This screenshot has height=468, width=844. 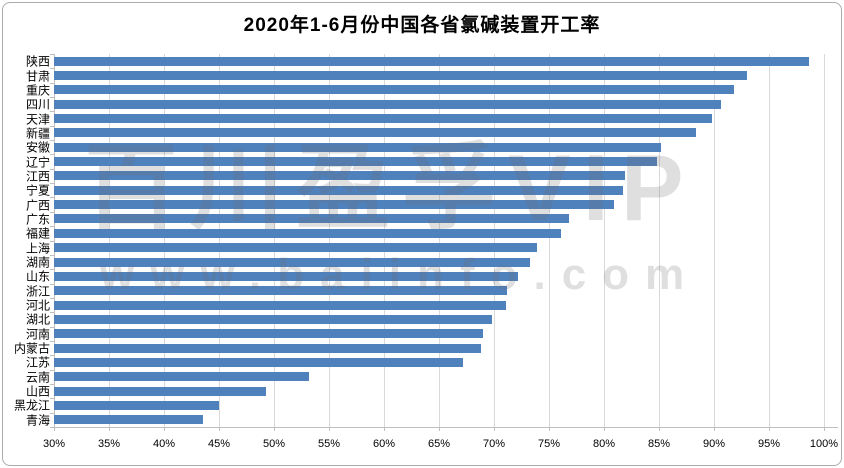 I want to click on x-tick-label: 80%, so click(x=604, y=444).